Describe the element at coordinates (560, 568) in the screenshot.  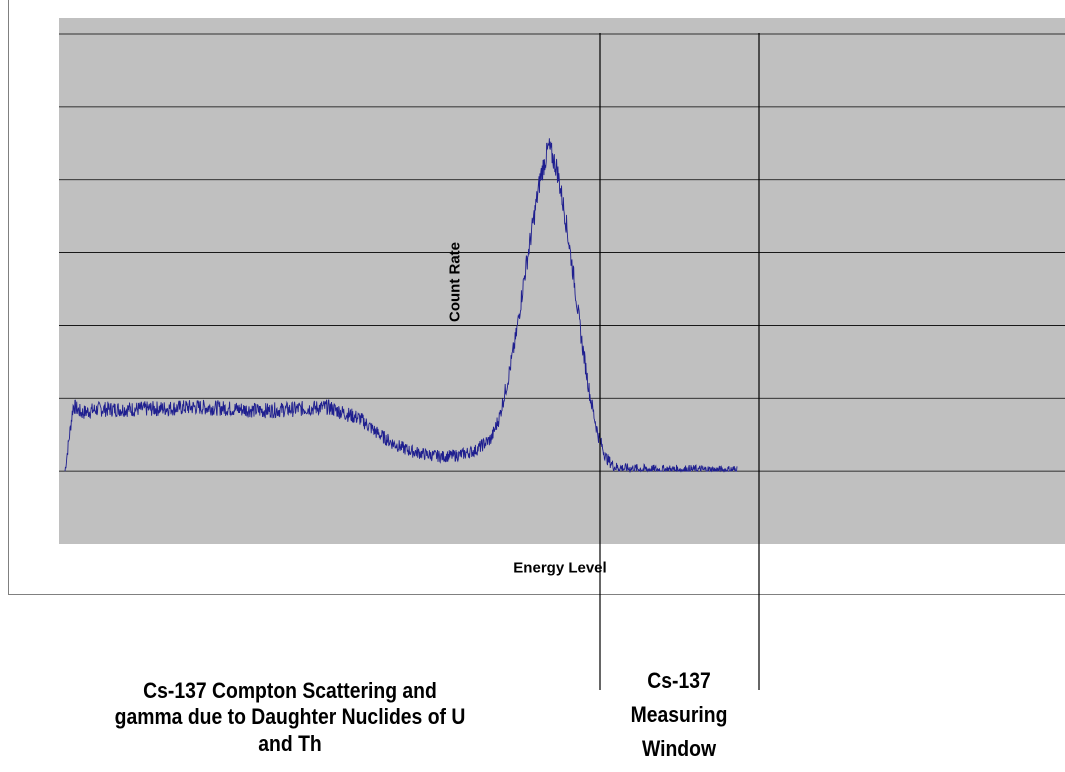
I see `x-axis-label: Energy Level` at that location.